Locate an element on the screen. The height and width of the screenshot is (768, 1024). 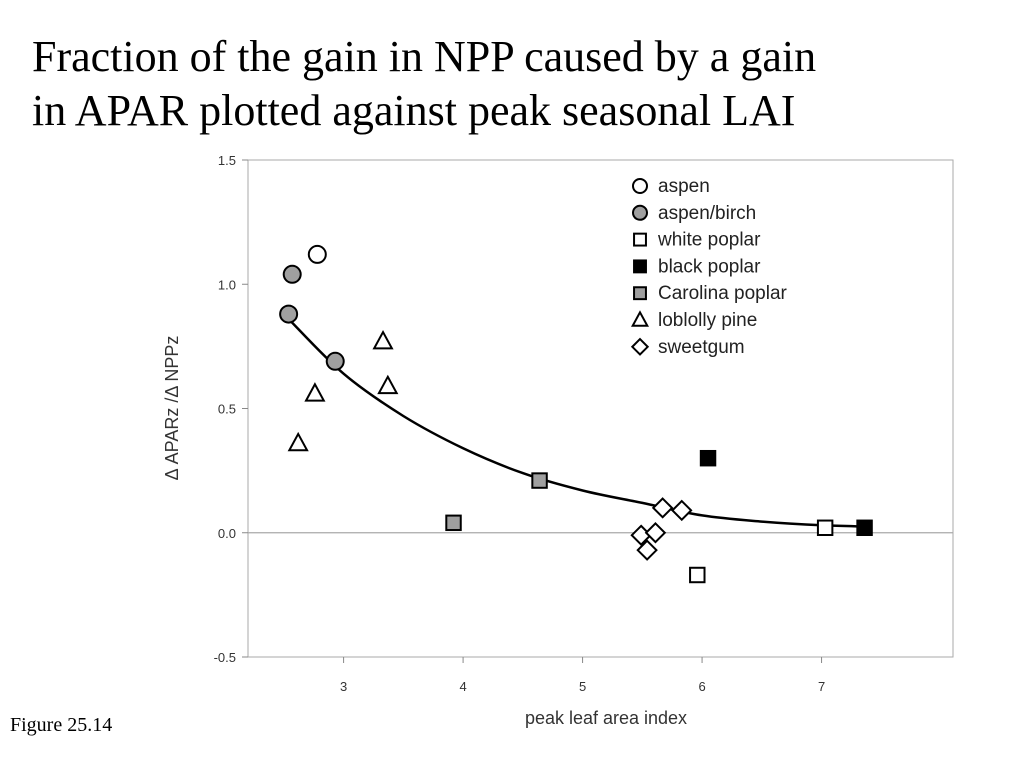
x-tick-label: 3 is located at coordinates (343, 686).